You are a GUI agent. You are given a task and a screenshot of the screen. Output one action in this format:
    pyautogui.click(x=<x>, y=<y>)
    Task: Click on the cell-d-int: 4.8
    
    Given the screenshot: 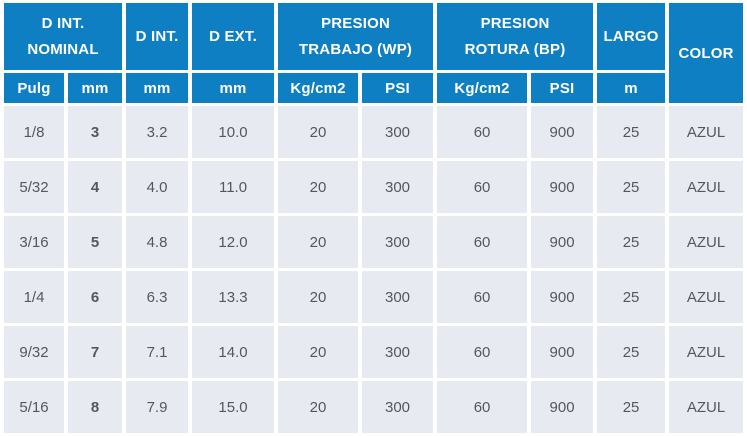 What is the action you would take?
    pyautogui.click(x=157, y=242)
    